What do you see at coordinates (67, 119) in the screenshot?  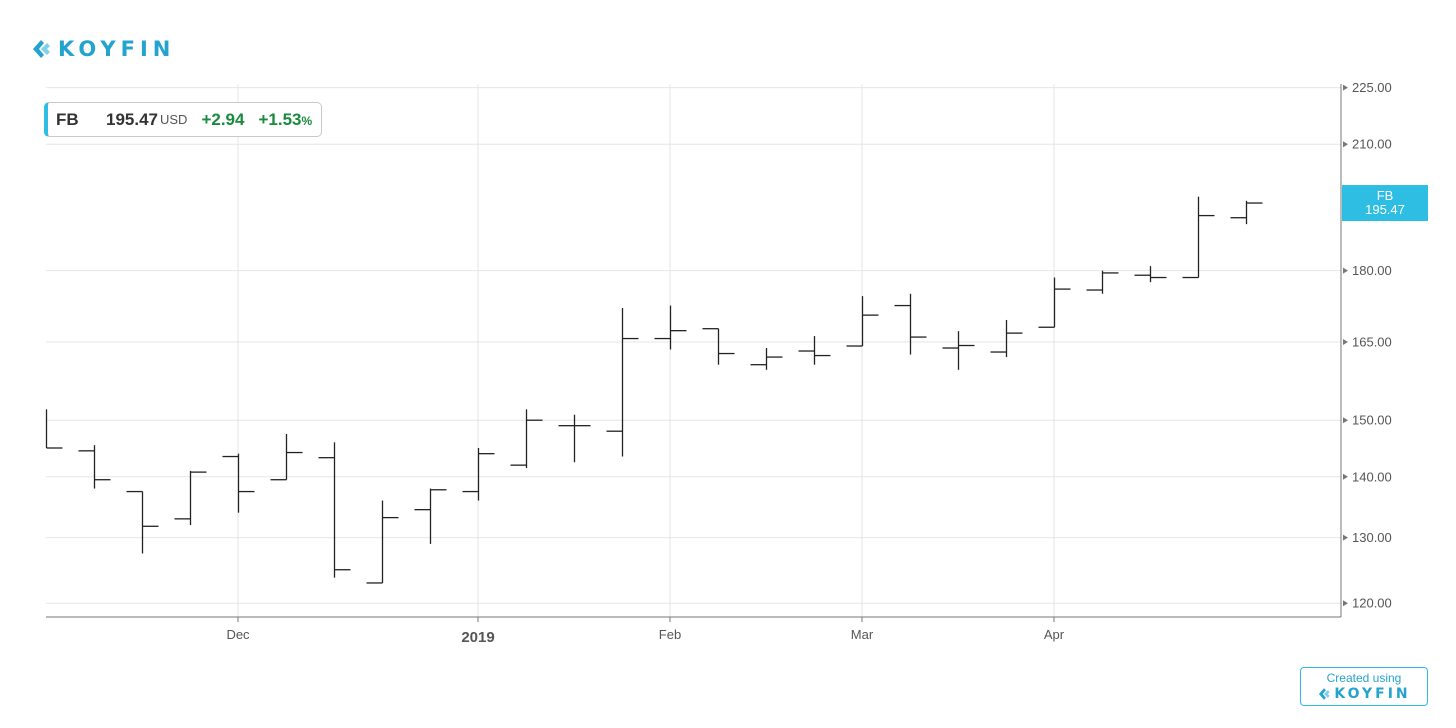 I see `quote-ticker: FB` at bounding box center [67, 119].